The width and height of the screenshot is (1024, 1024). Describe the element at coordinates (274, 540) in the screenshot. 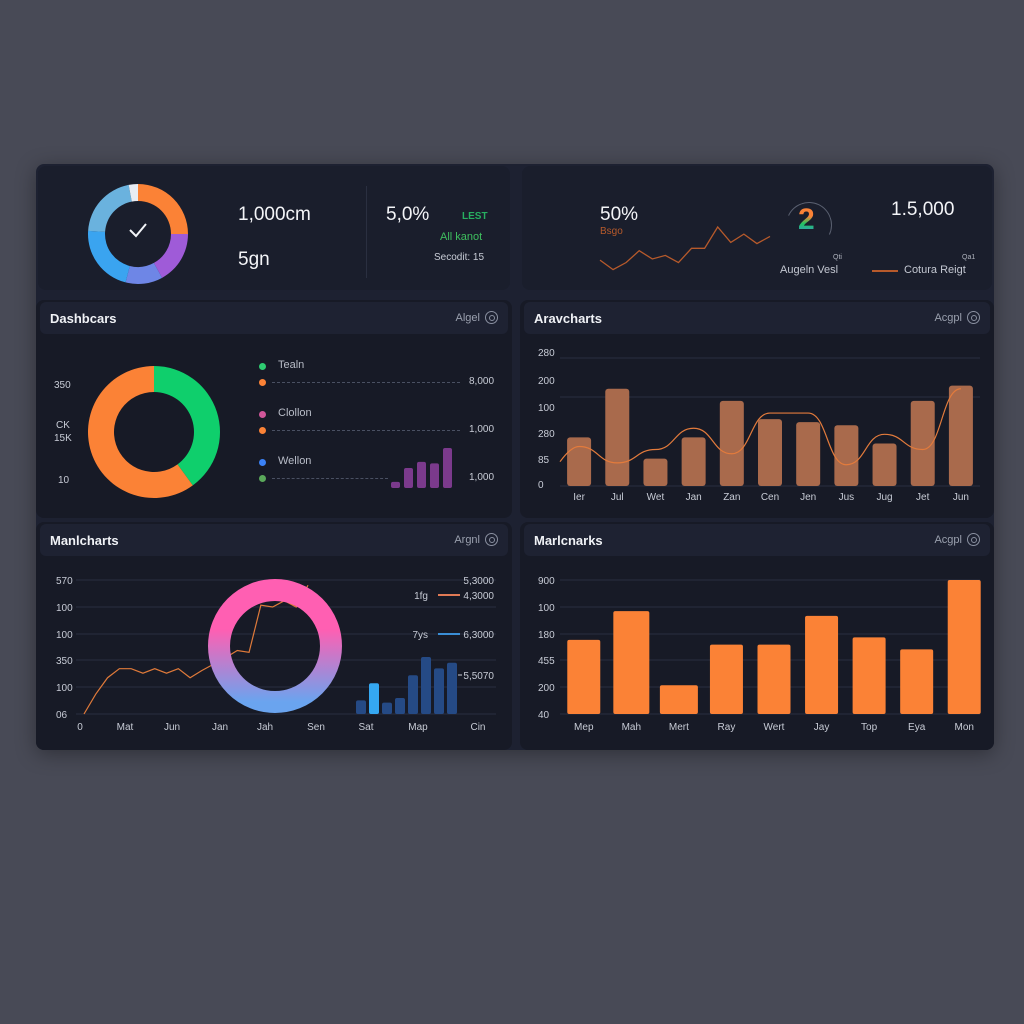

I see `panel-header: Manlcharts Argnl` at that location.